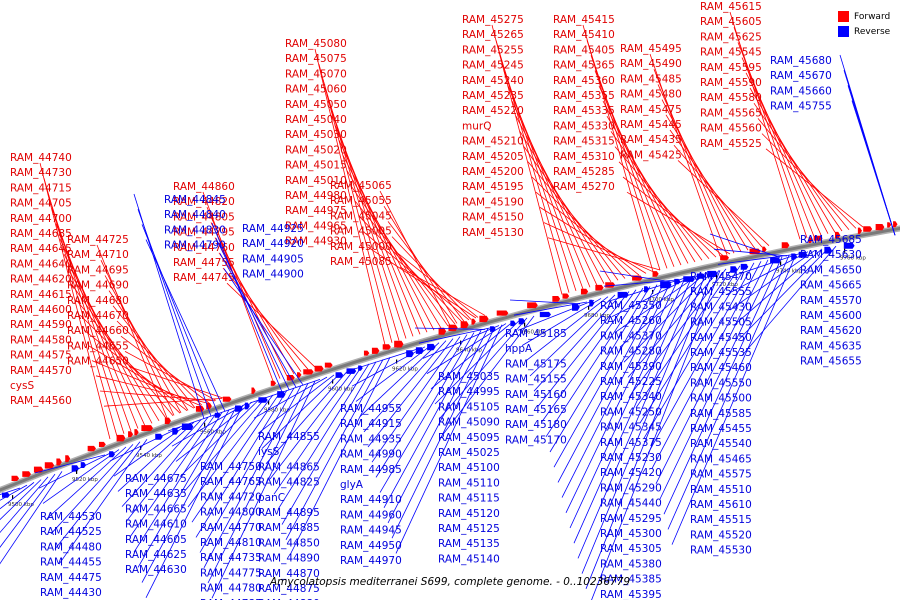  What do you see at coordinates (469, 483) in the screenshot?
I see `gene-label-ram_45110: RAM_45110` at bounding box center [469, 483].